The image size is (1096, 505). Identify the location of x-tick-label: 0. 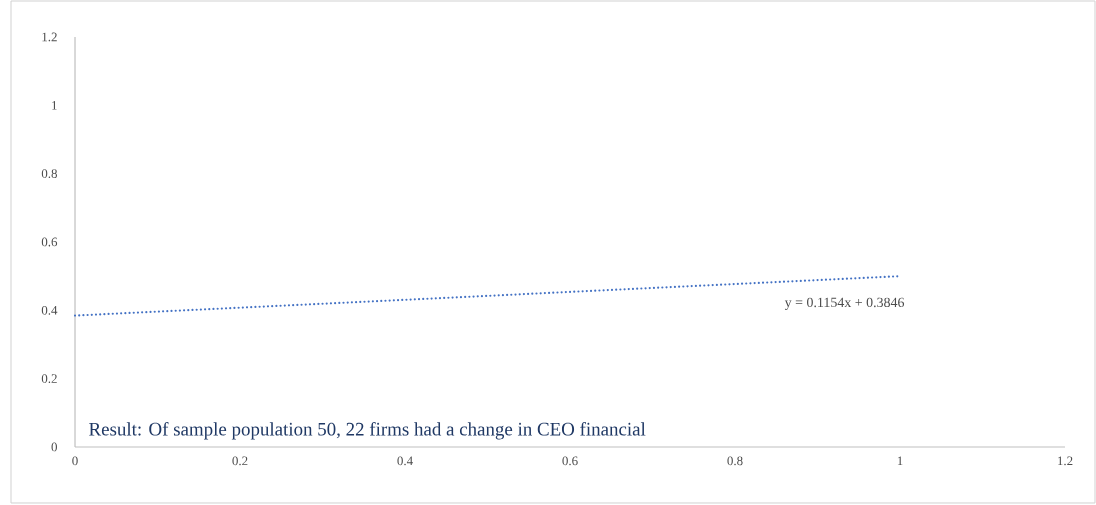
(75, 461).